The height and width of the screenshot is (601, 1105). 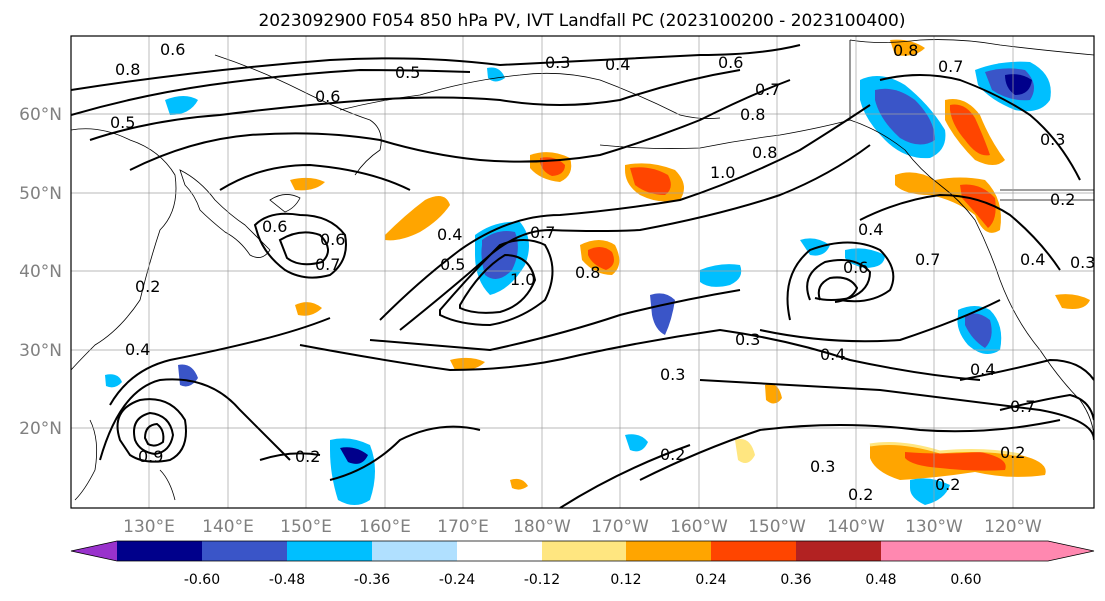 I want to click on lon-label: 170°W, so click(x=620, y=527).